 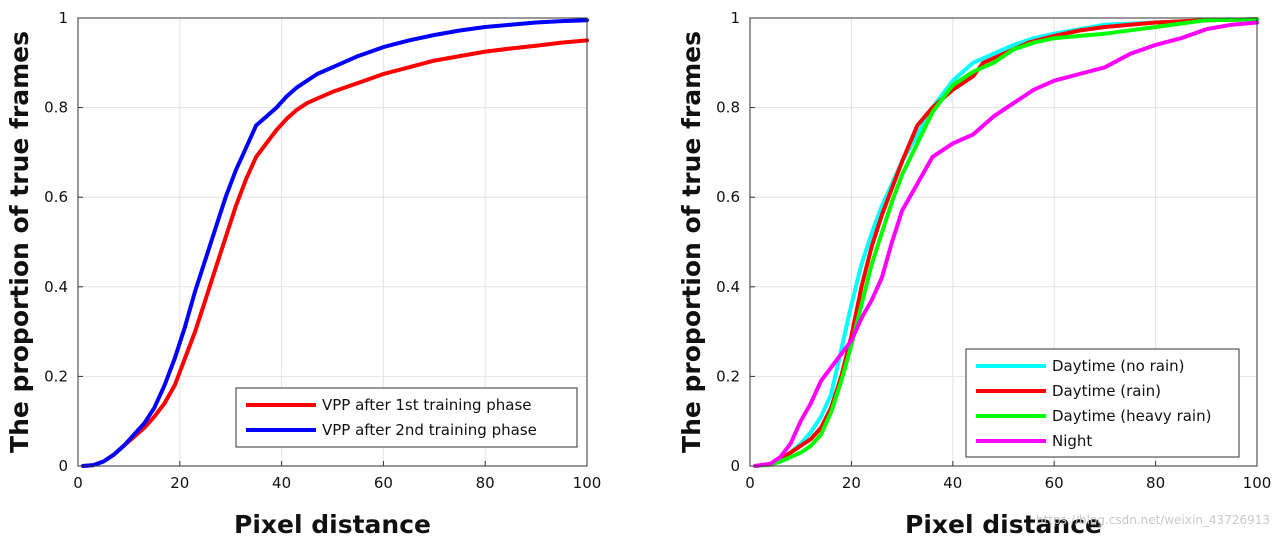 What do you see at coordinates (1153, 520) in the screenshot?
I see `watermark: https://blog.csdn.net/weixin_43726913` at bounding box center [1153, 520].